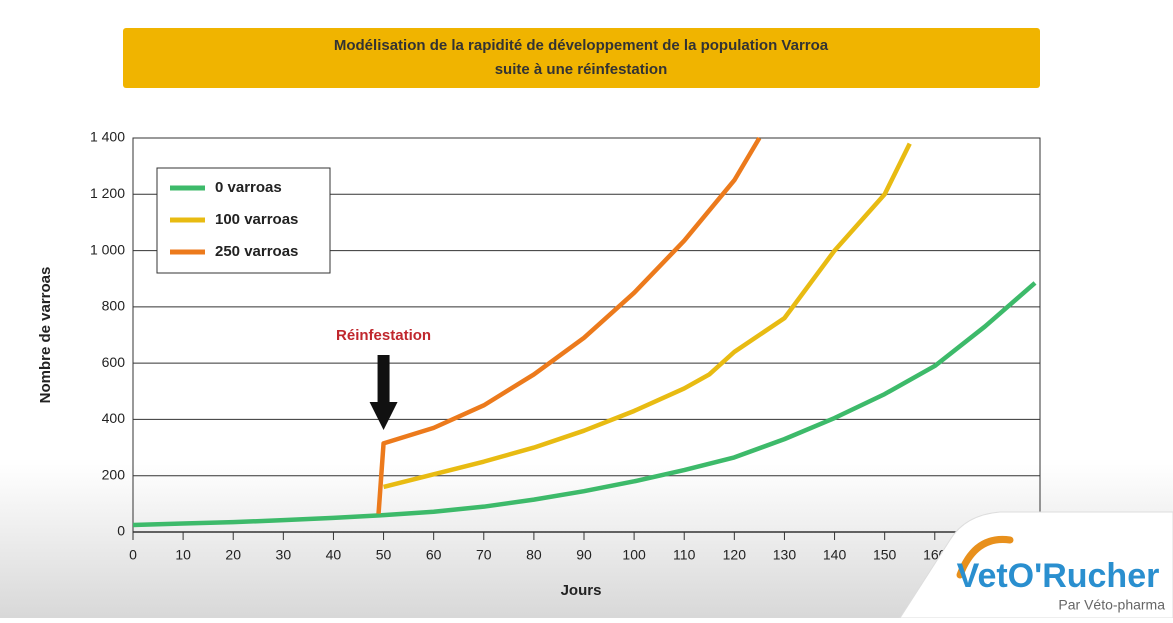  I want to click on logo: VetO'Rucher Par Véto-pharma, so click(1036, 565).